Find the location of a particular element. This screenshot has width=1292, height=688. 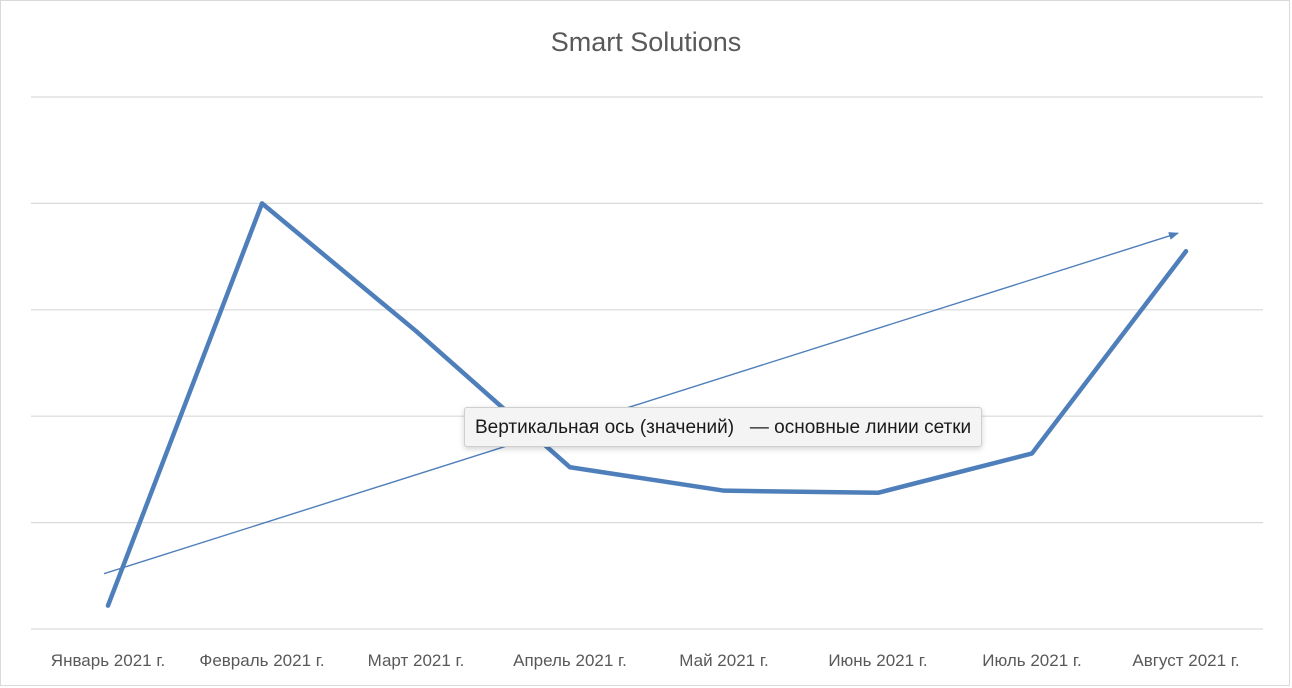

x-tick-label: Июнь 2021 г. is located at coordinates (877, 660).